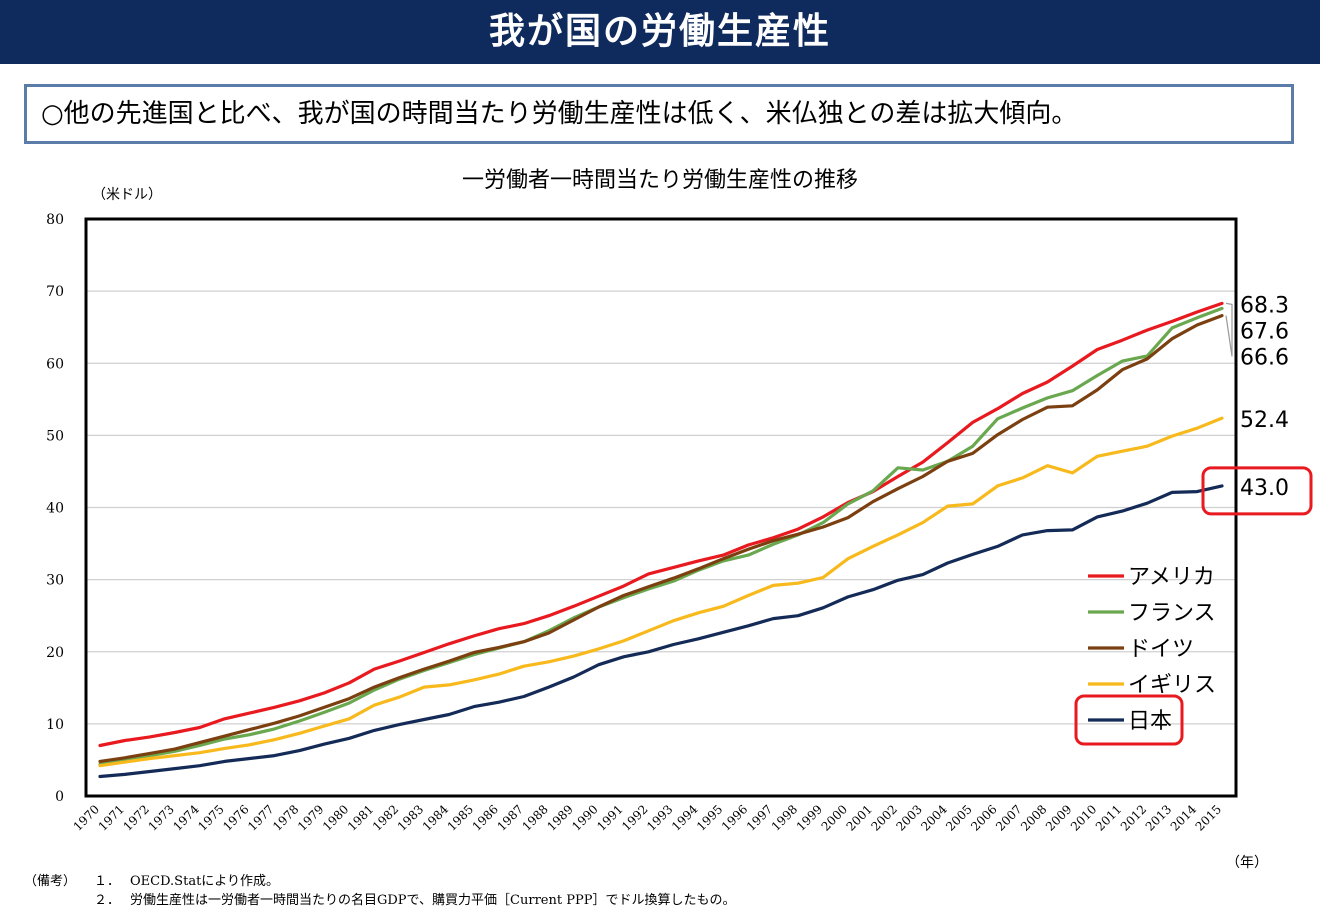 This screenshot has width=1320, height=911. I want to click on x-tick-label: 1998, so click(784, 817).